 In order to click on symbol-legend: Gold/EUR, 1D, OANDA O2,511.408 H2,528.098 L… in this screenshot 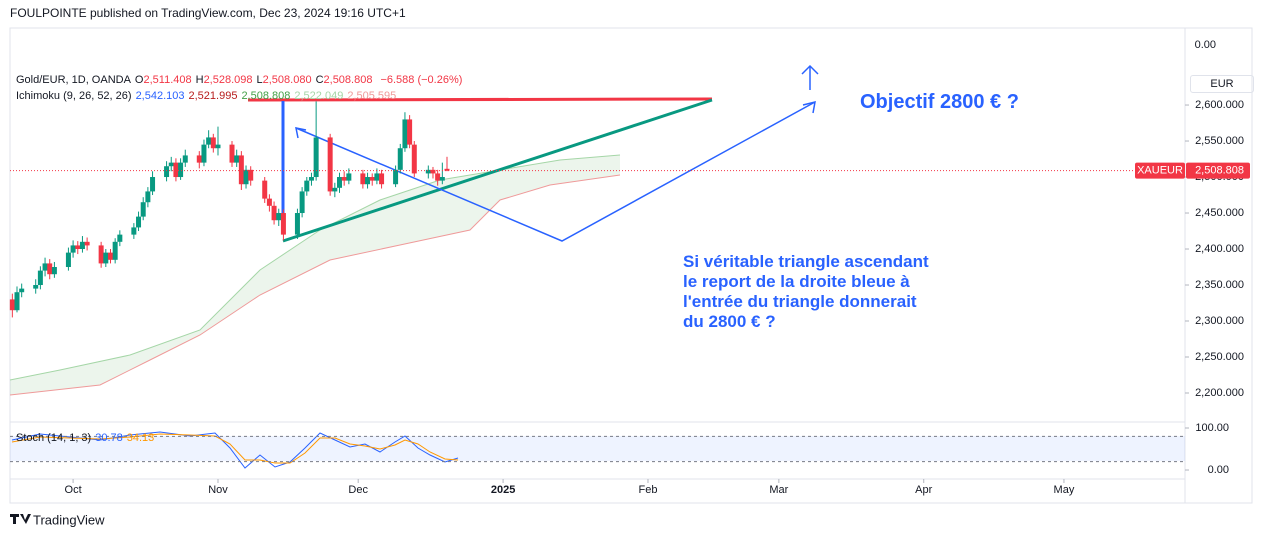, I will do `click(241, 80)`.